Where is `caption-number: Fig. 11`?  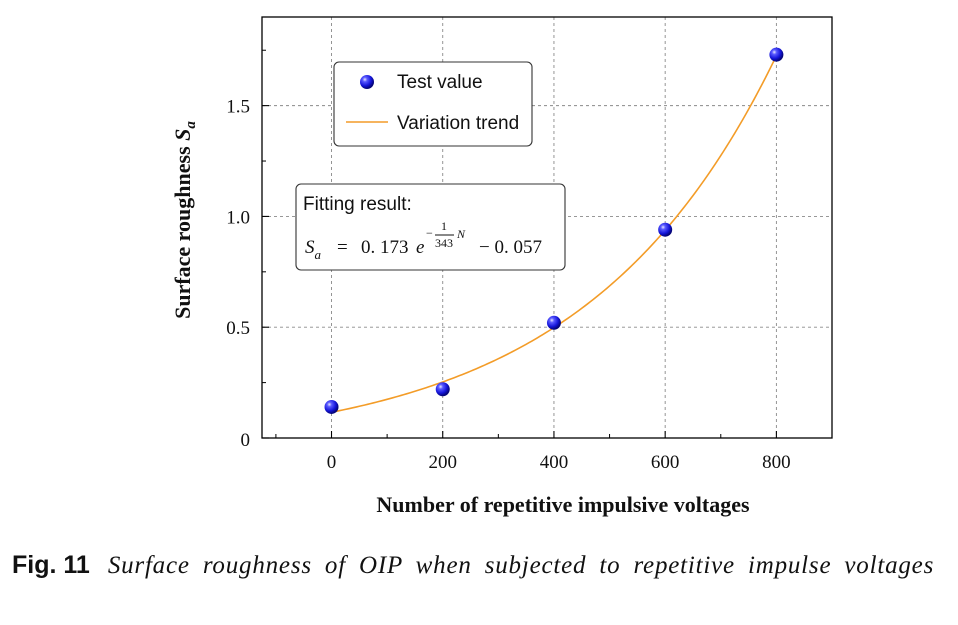
caption-number: Fig. 11 is located at coordinates (51, 565).